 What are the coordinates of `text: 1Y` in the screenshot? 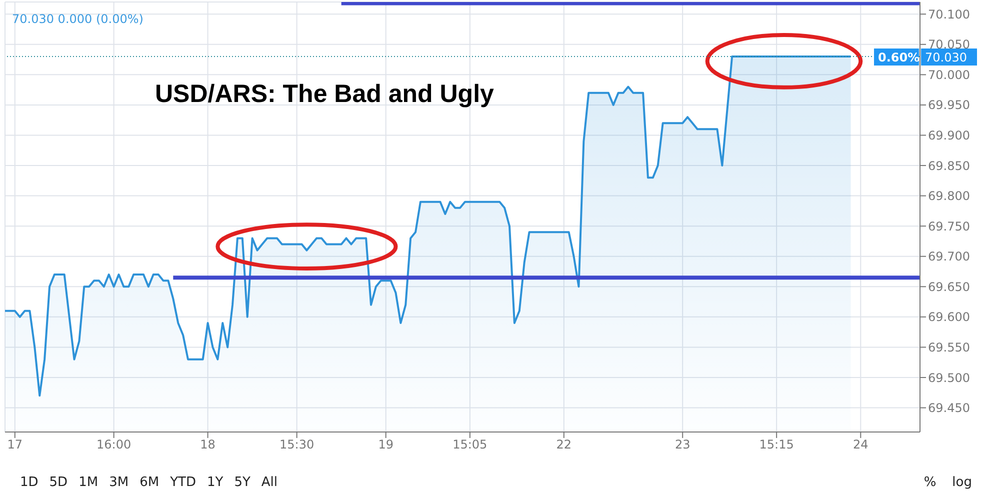 It's located at (215, 482).